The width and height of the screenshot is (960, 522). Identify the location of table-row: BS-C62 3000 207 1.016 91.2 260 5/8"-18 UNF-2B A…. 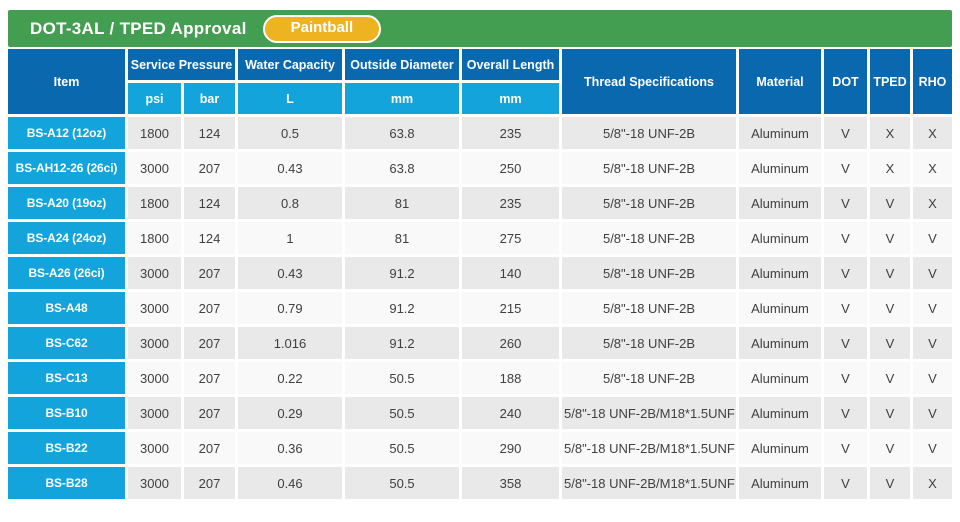
(480, 343).